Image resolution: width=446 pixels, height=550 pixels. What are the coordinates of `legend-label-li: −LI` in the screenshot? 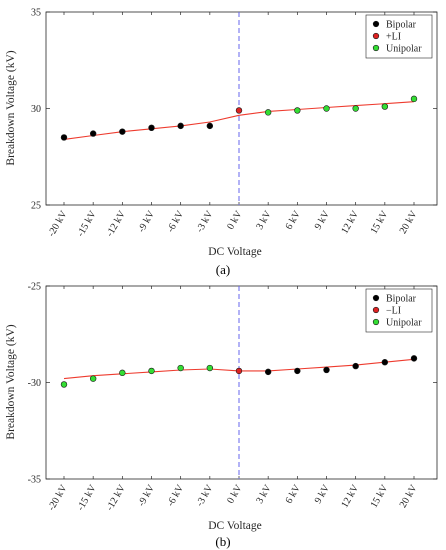 It's located at (393, 311).